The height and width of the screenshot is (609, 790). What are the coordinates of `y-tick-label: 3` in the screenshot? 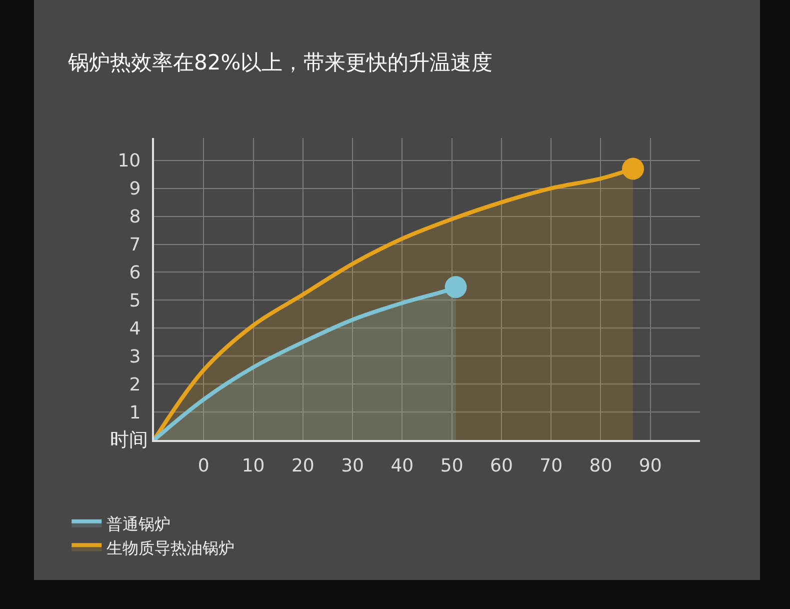 It's located at (135, 357).